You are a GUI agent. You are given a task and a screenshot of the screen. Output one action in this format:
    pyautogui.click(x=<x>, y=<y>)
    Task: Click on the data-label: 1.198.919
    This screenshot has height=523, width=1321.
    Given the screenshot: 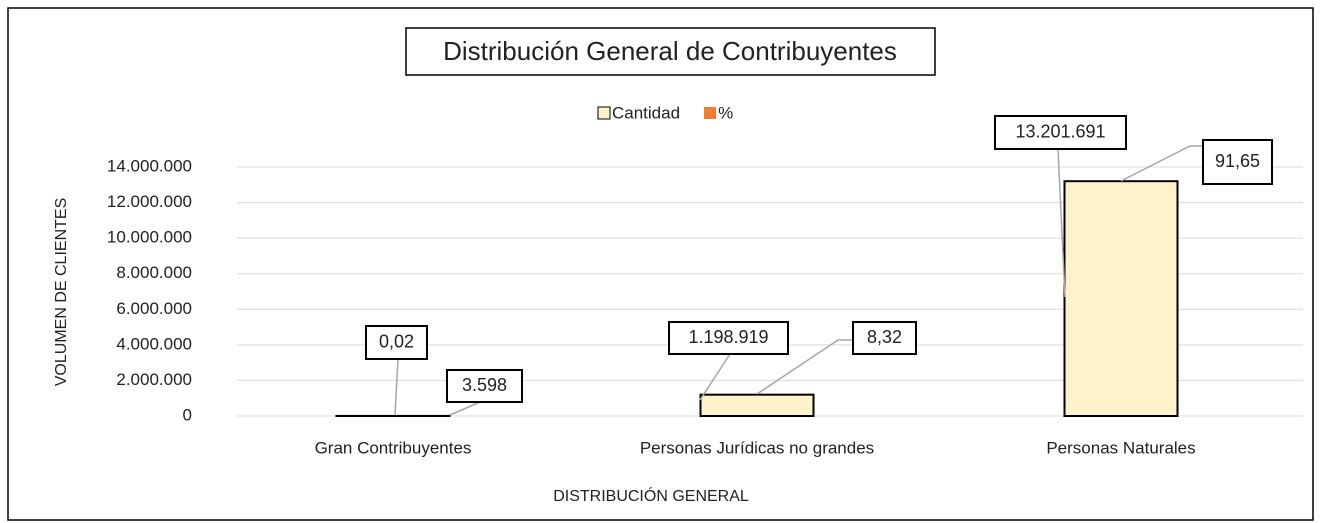 What is the action you would take?
    pyautogui.click(x=728, y=337)
    